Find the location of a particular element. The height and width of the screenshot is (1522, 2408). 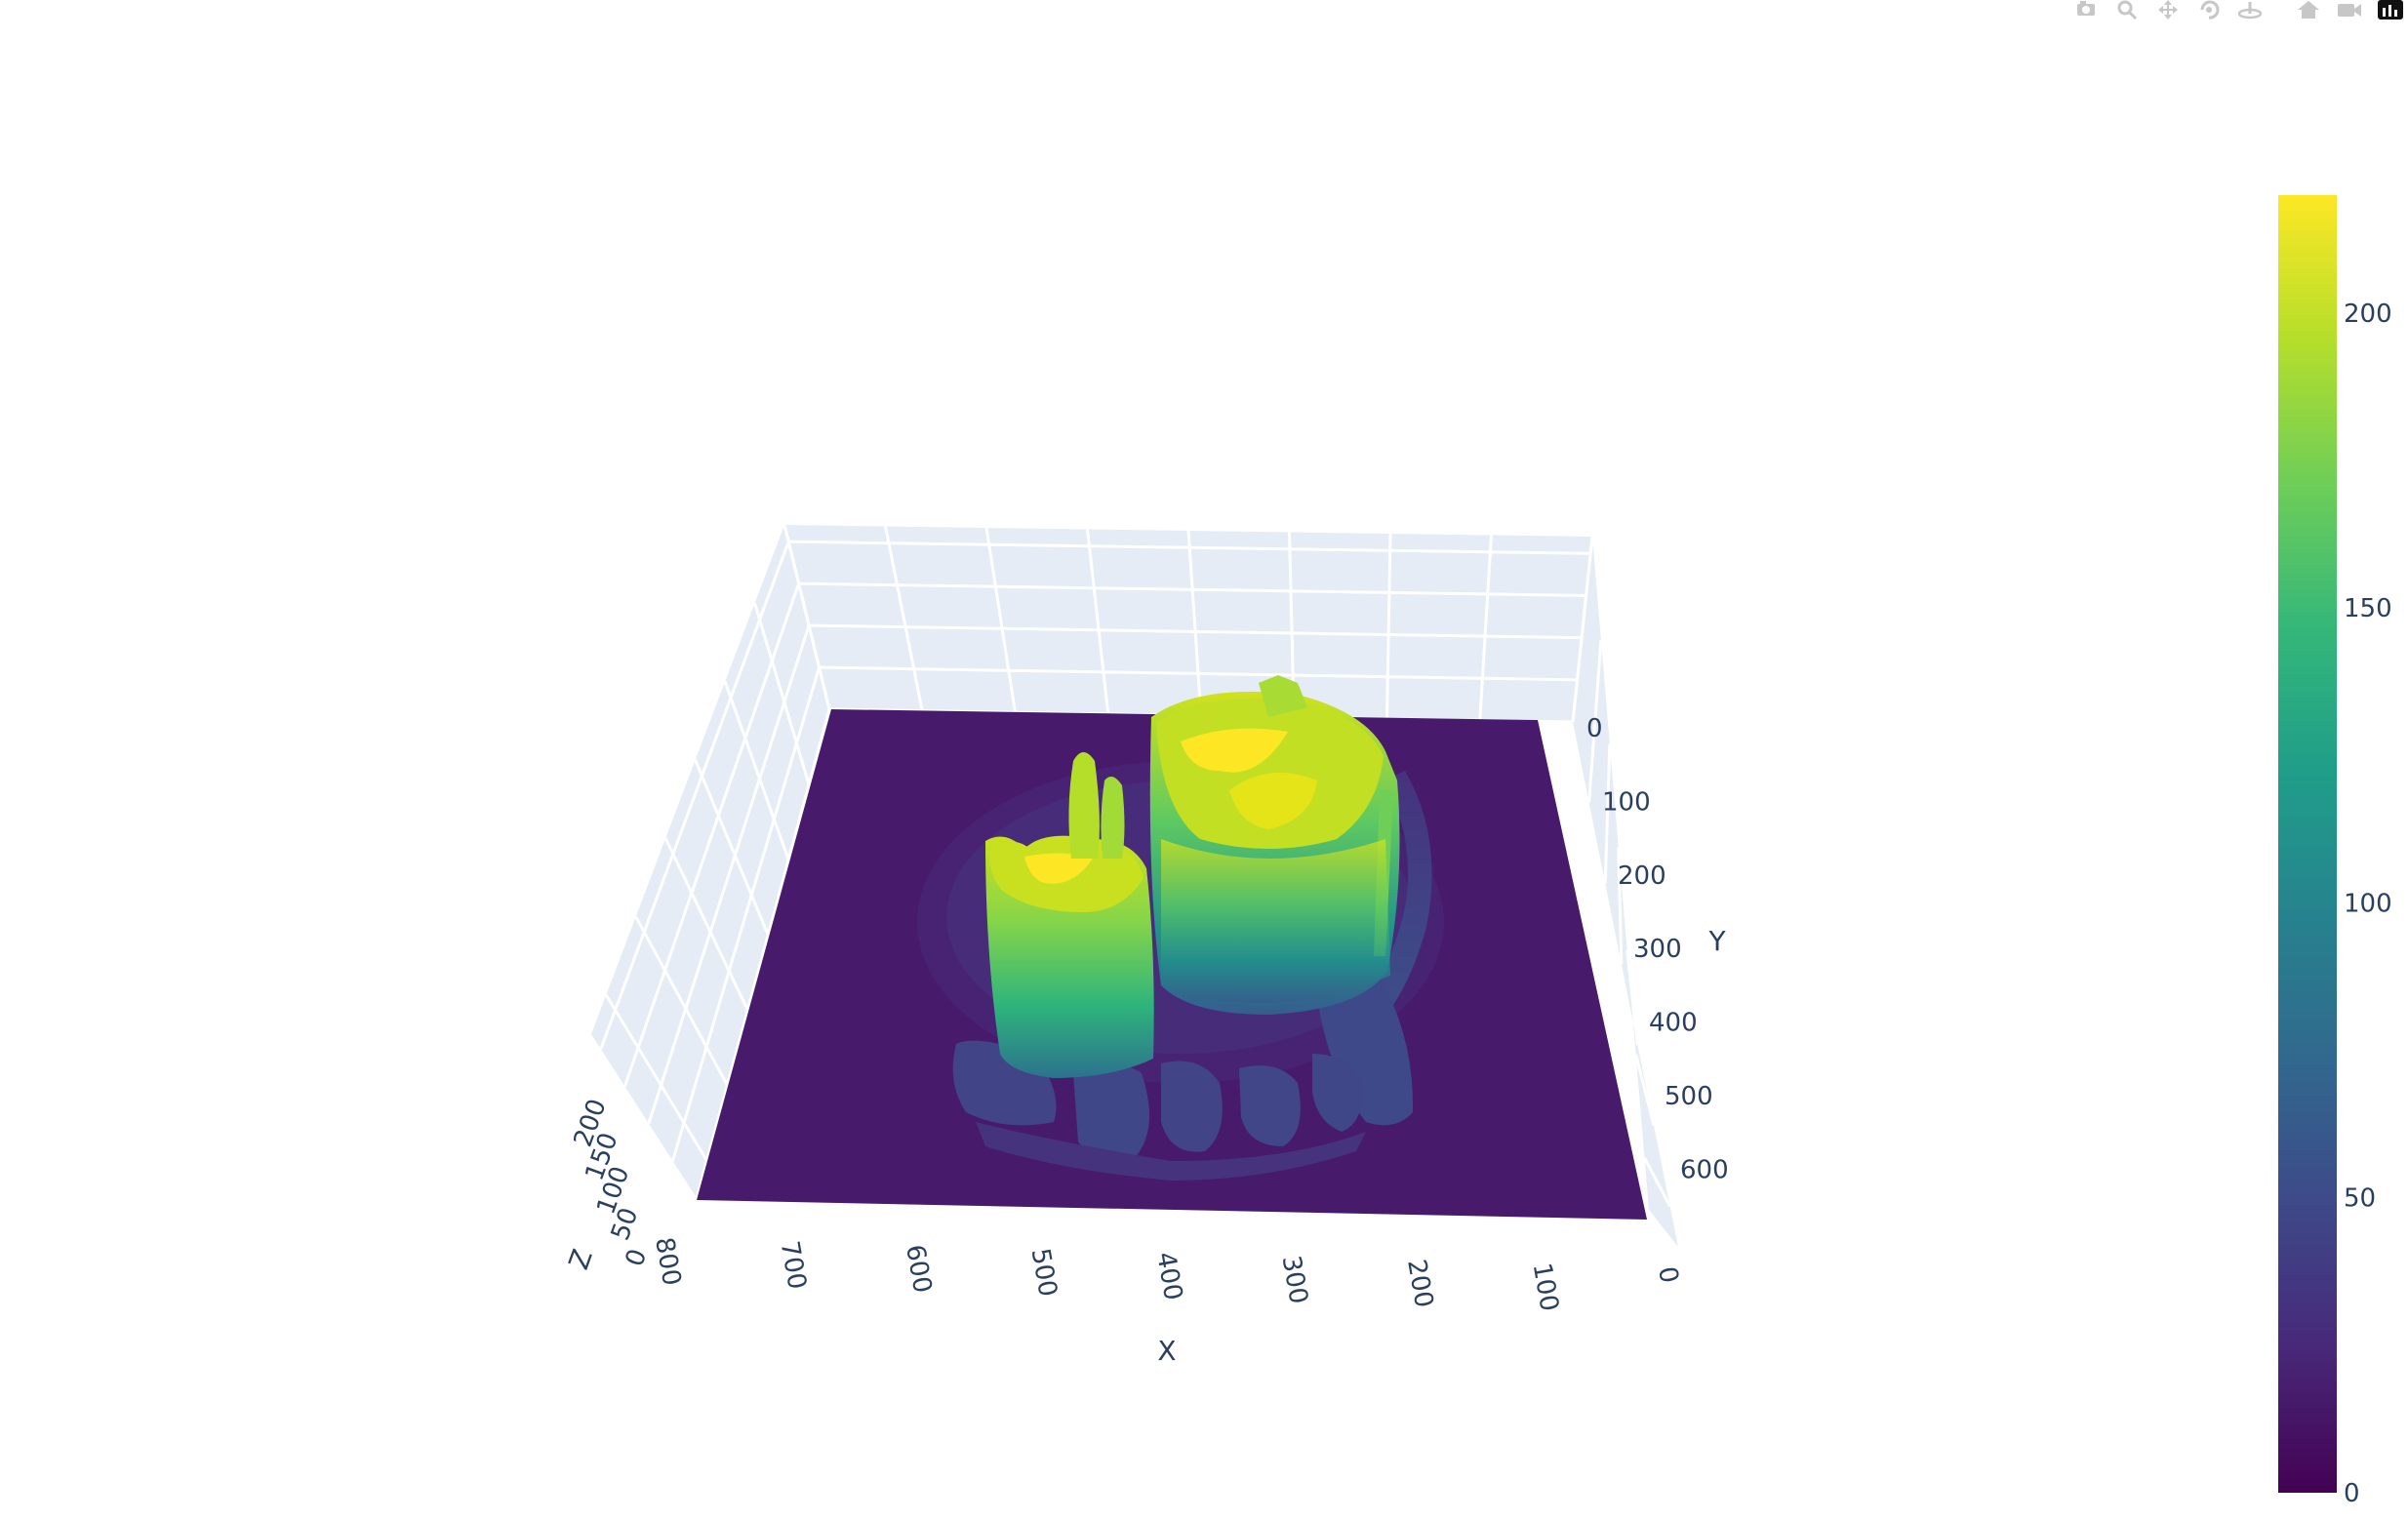

colorbar-tick-label: 0 is located at coordinates (2352, 1493).